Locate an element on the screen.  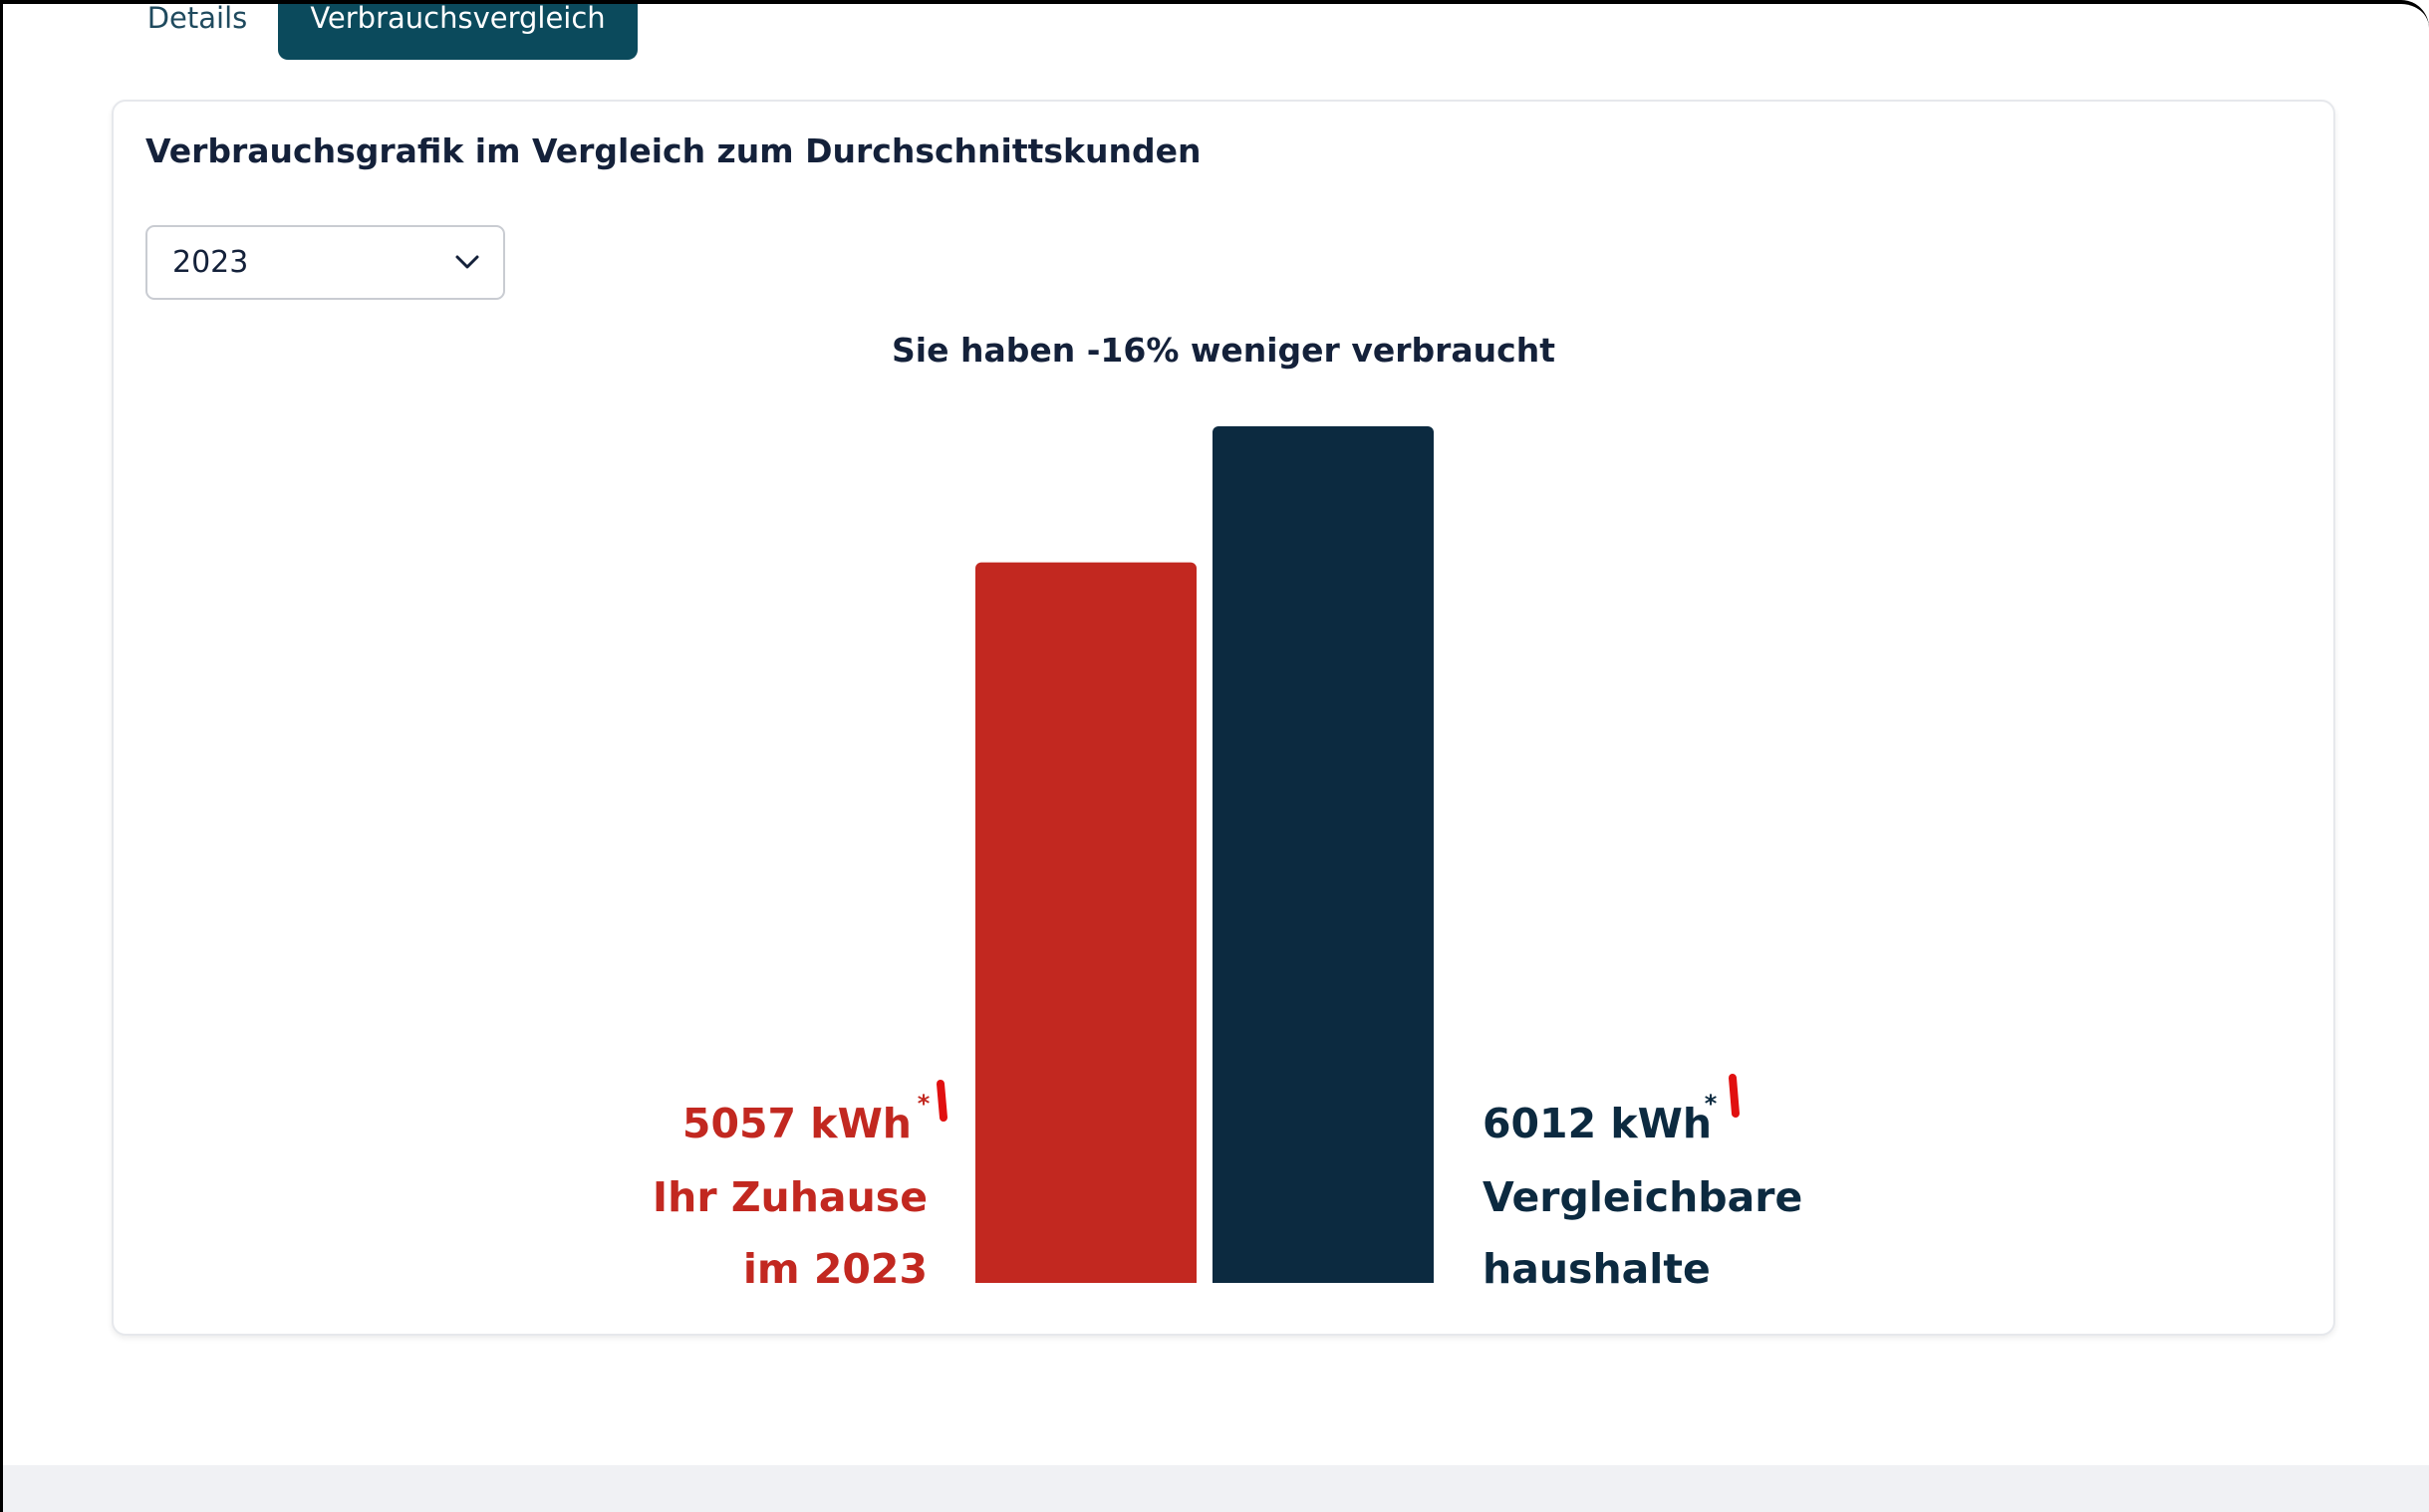
average-category-line2: haushalte is located at coordinates (1597, 1269).